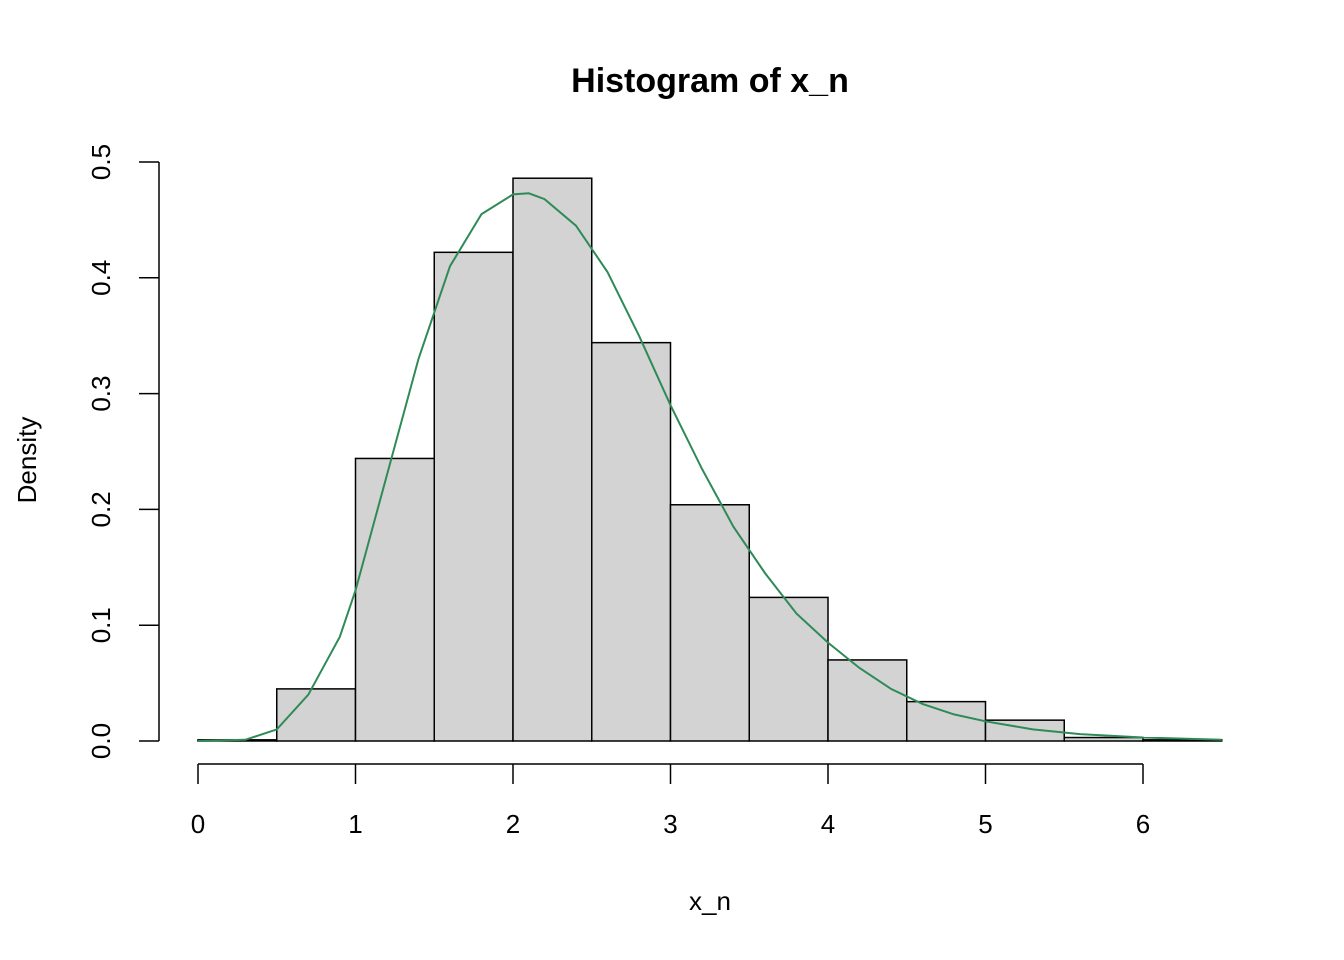 The height and width of the screenshot is (960, 1344). What do you see at coordinates (670, 824) in the screenshot?
I see `x-tick-label-3: 3` at bounding box center [670, 824].